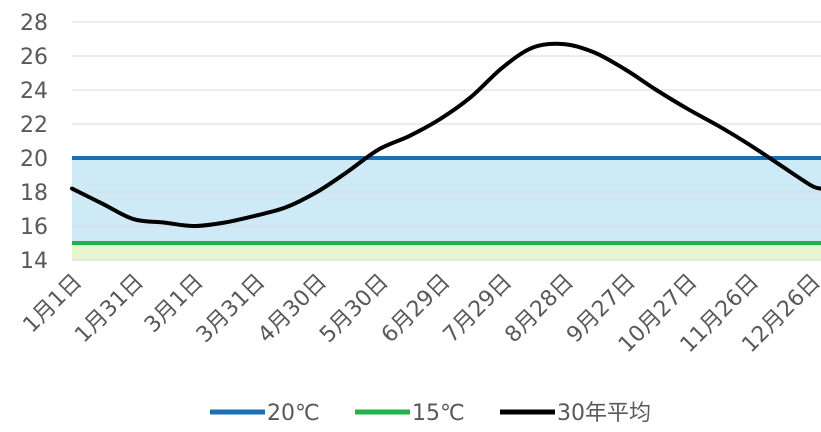 This screenshot has height=432, width=821. What do you see at coordinates (34, 142) in the screenshot?
I see `y-axis-labels: 14 16 18 20 22 24 26 28` at bounding box center [34, 142].